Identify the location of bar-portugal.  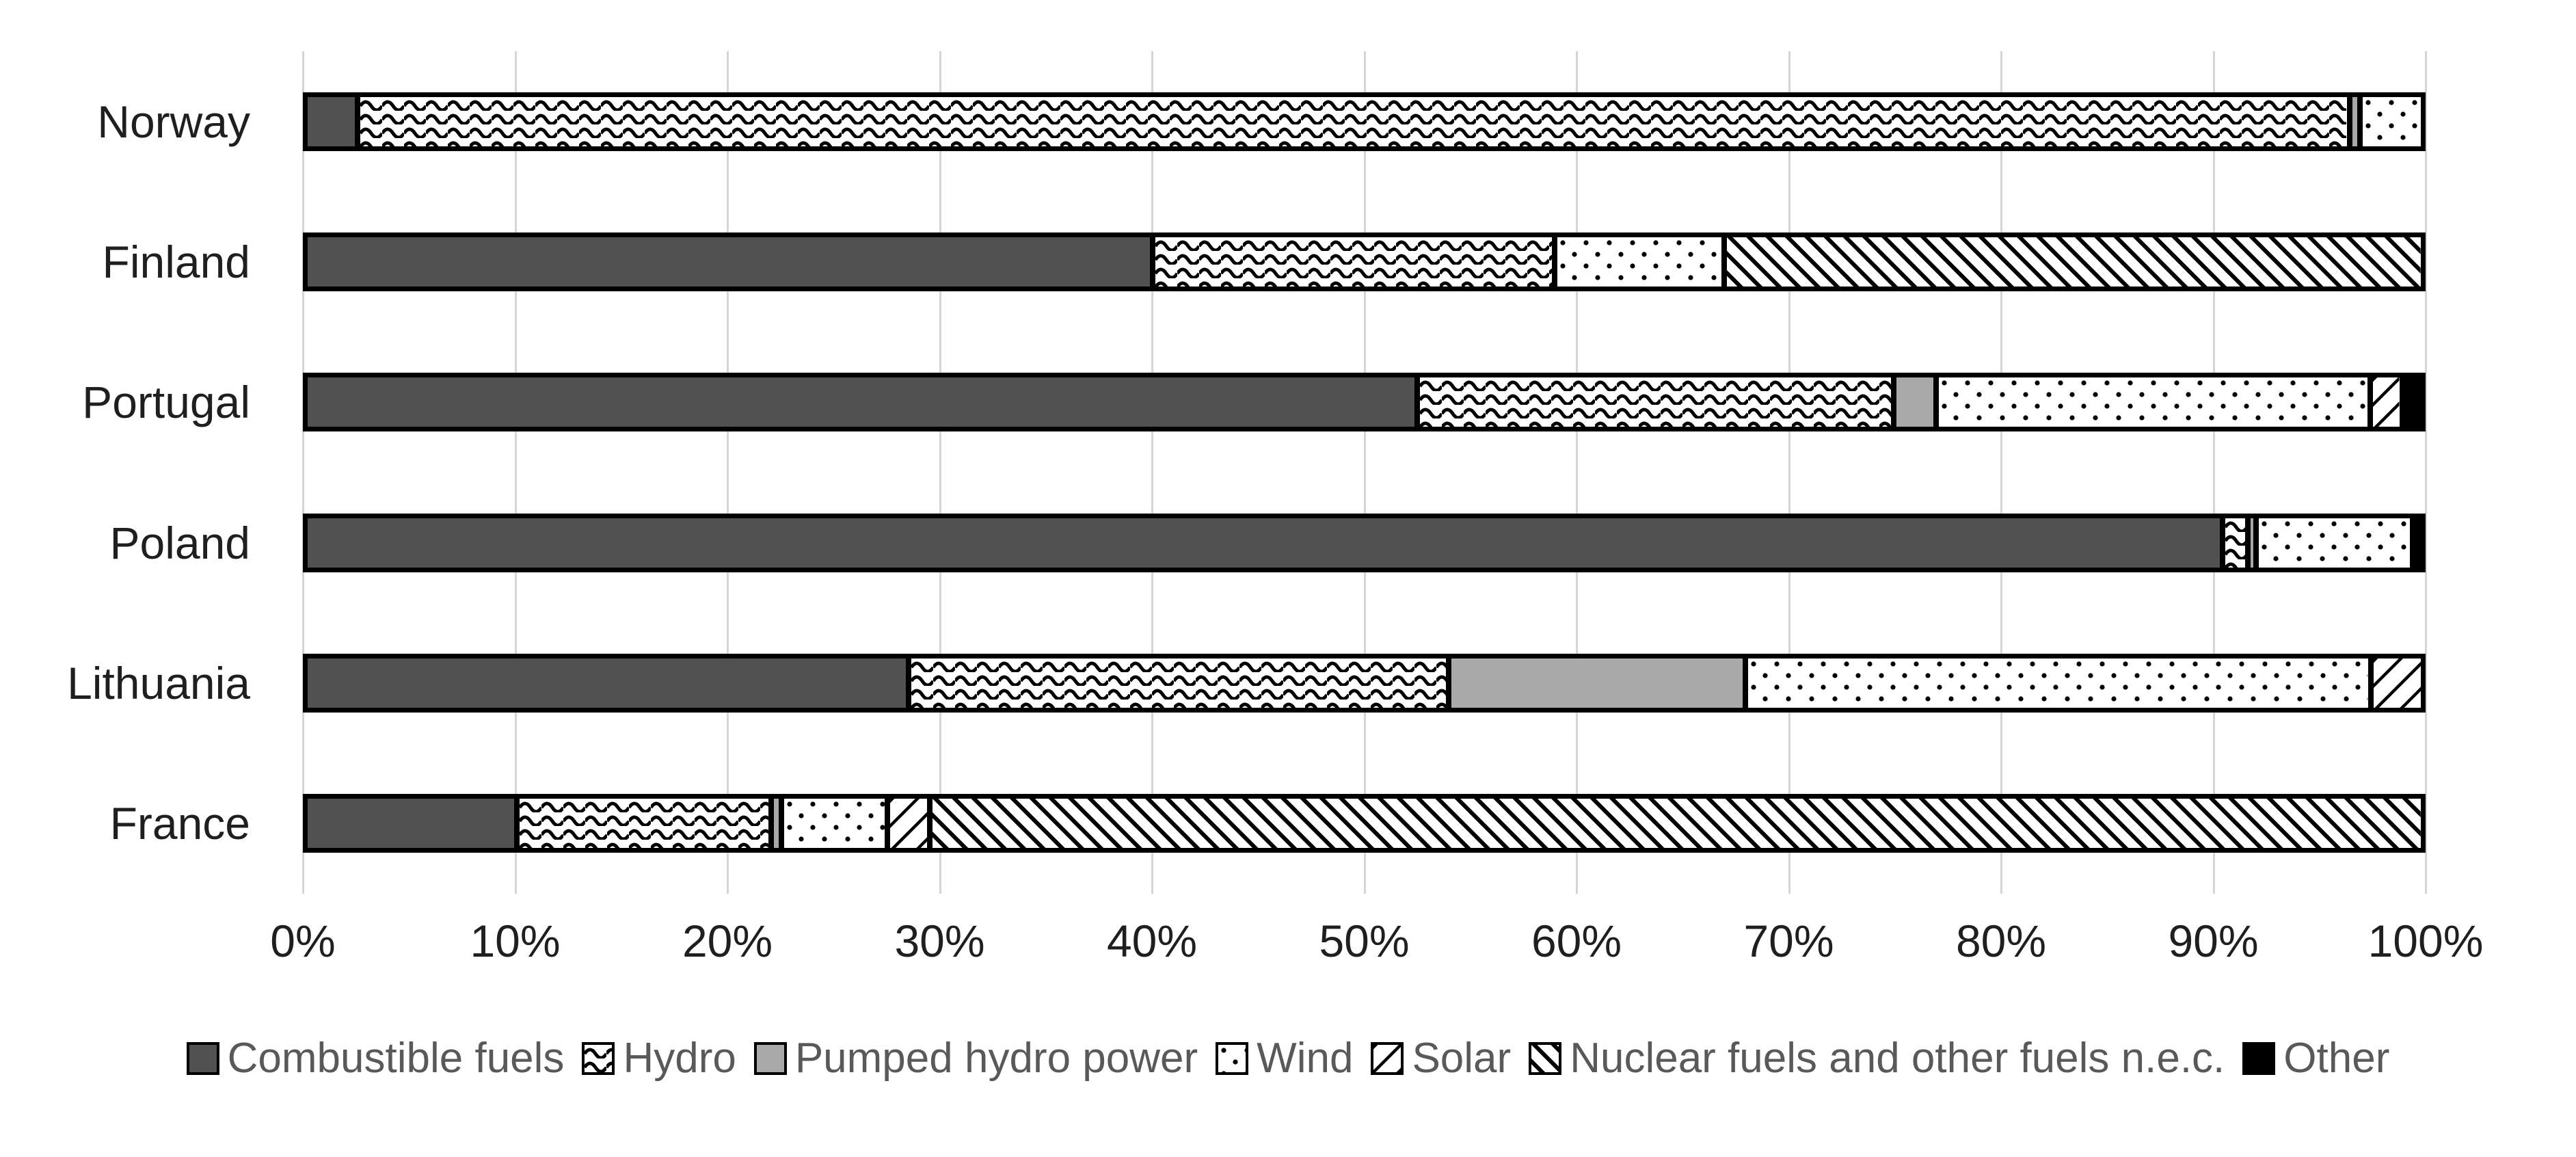
(1364, 403).